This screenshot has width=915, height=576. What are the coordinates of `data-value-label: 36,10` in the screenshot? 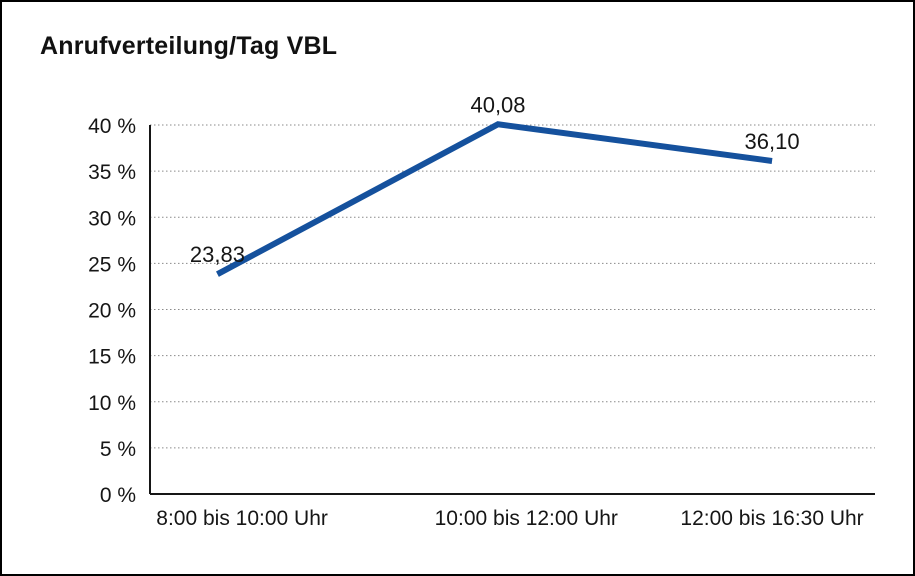 It's located at (772, 141).